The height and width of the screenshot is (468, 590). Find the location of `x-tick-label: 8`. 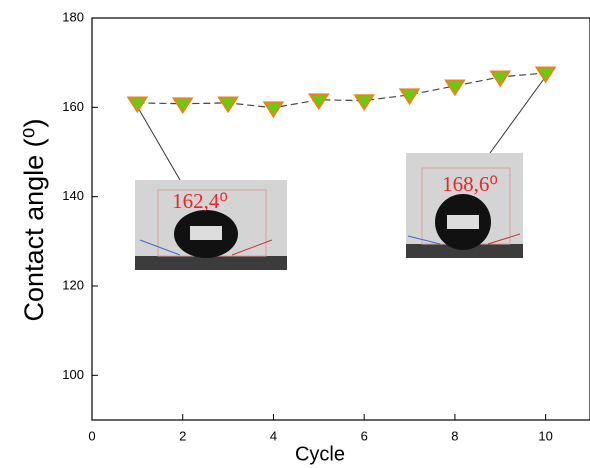

x-tick-label: 8 is located at coordinates (454, 435).